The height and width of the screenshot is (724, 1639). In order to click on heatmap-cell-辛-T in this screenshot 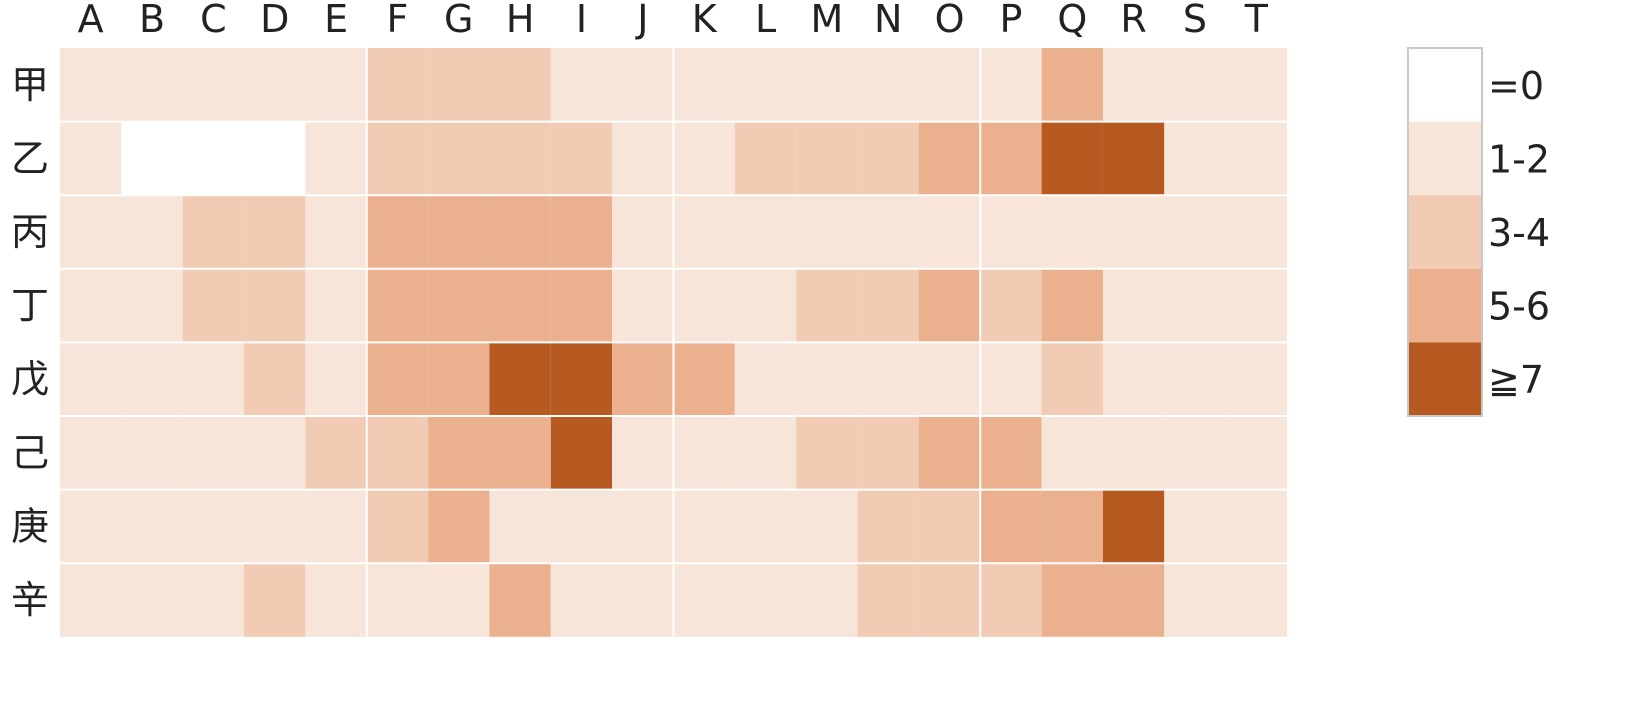, I will do `click(1256, 600)`.